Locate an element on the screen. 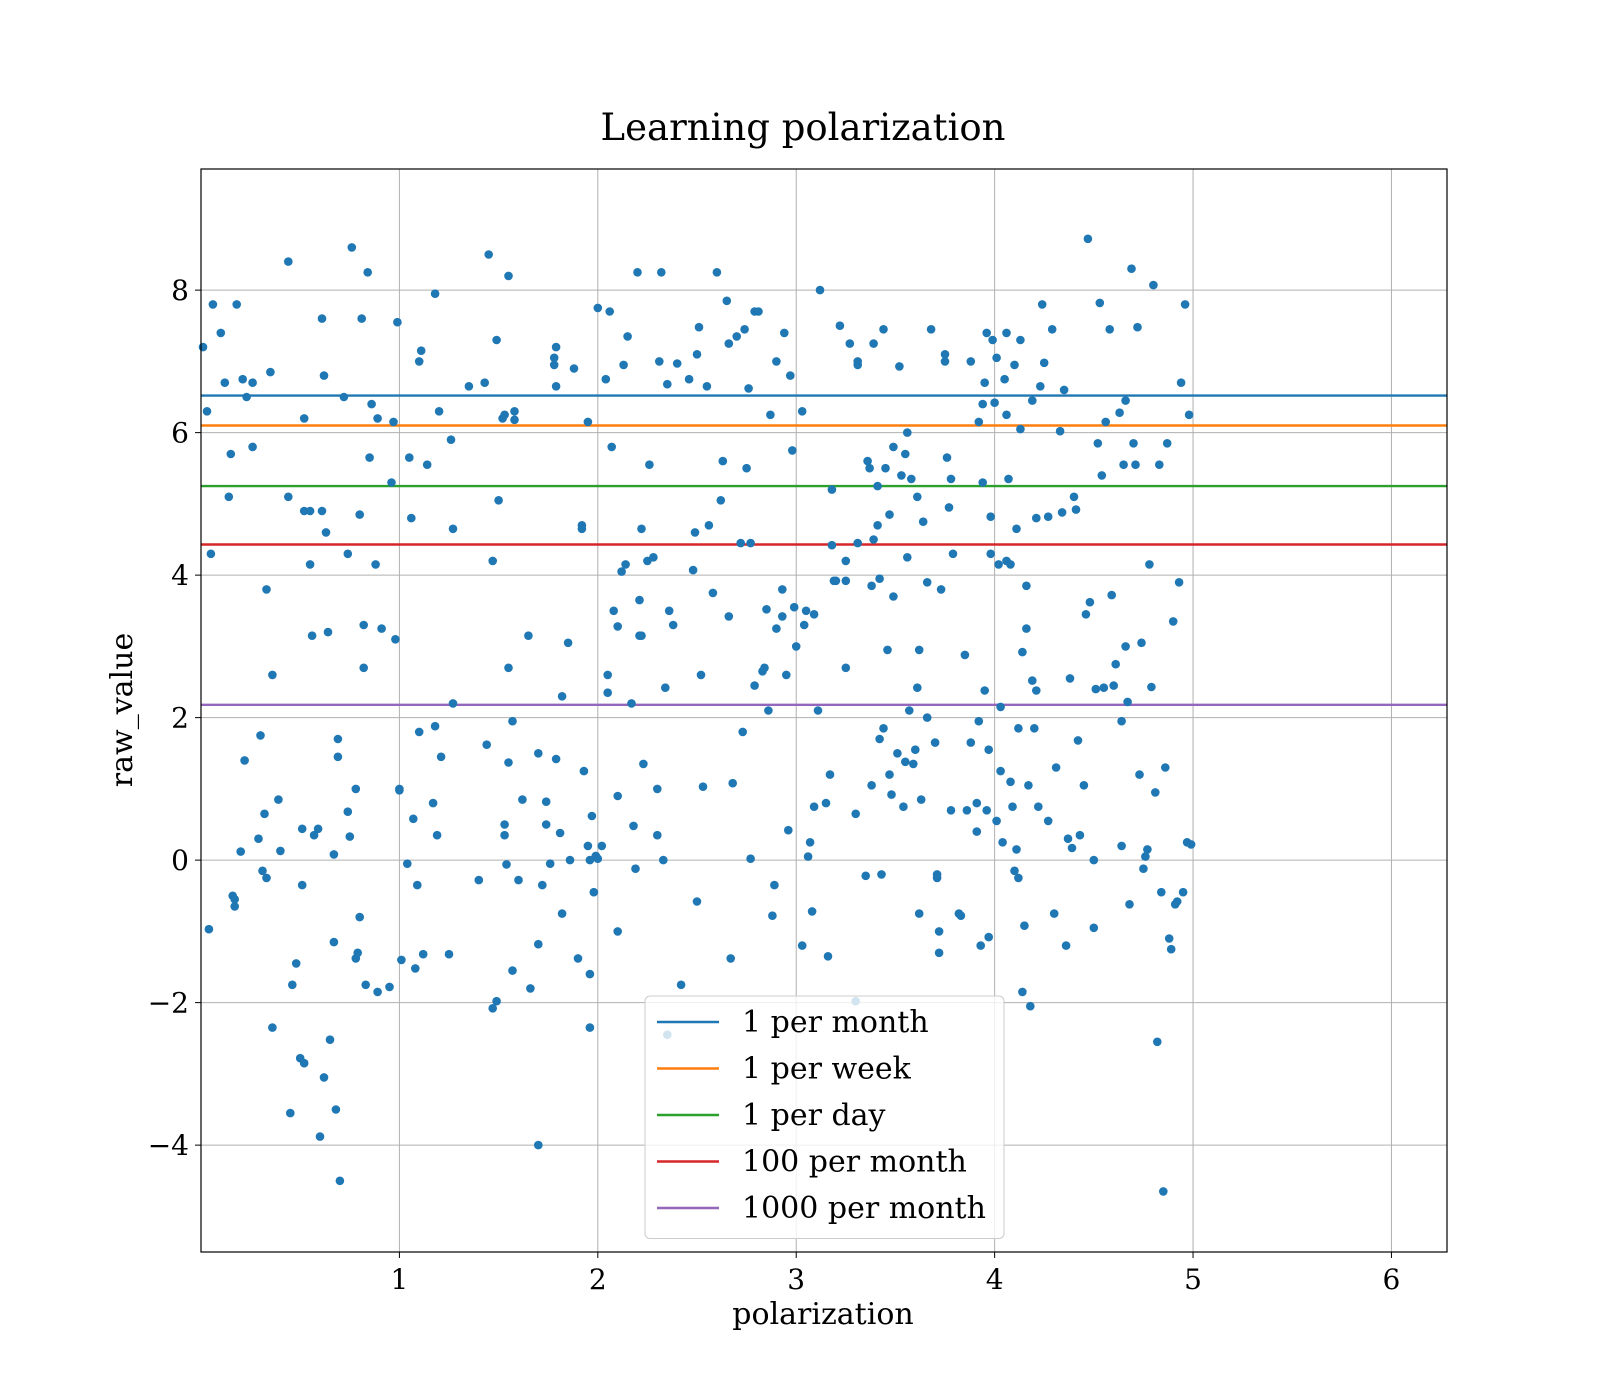 This screenshot has width=1600, height=1400. legend-label-4: 1000 per month is located at coordinates (864, 1208).